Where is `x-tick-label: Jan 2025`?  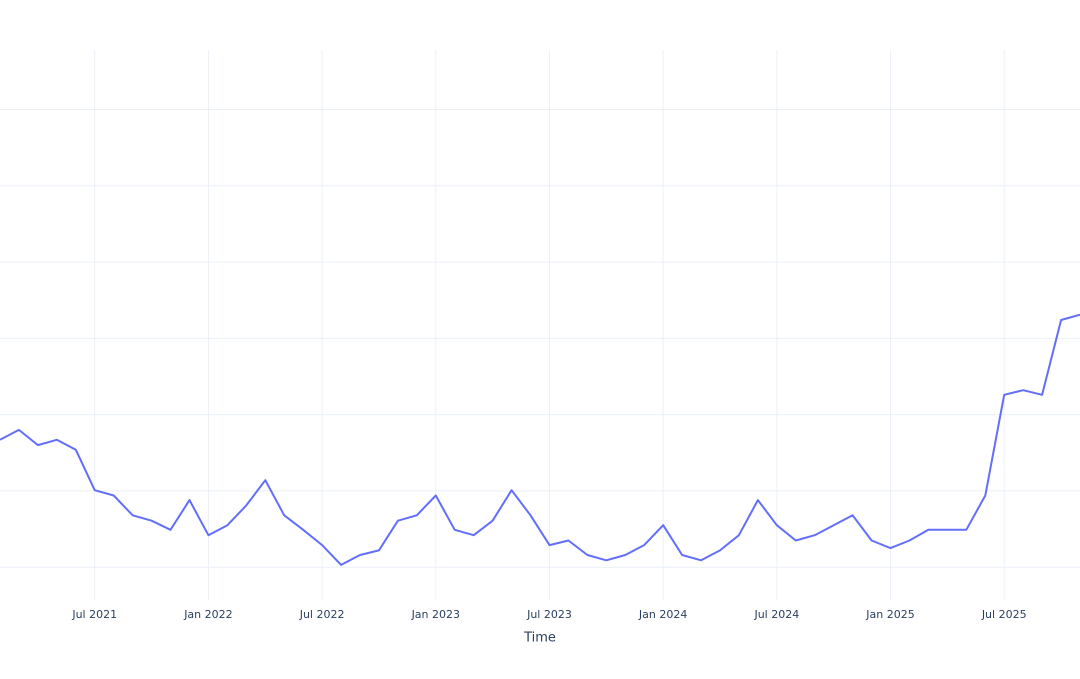
x-tick-label: Jan 2025 is located at coordinates (889, 614).